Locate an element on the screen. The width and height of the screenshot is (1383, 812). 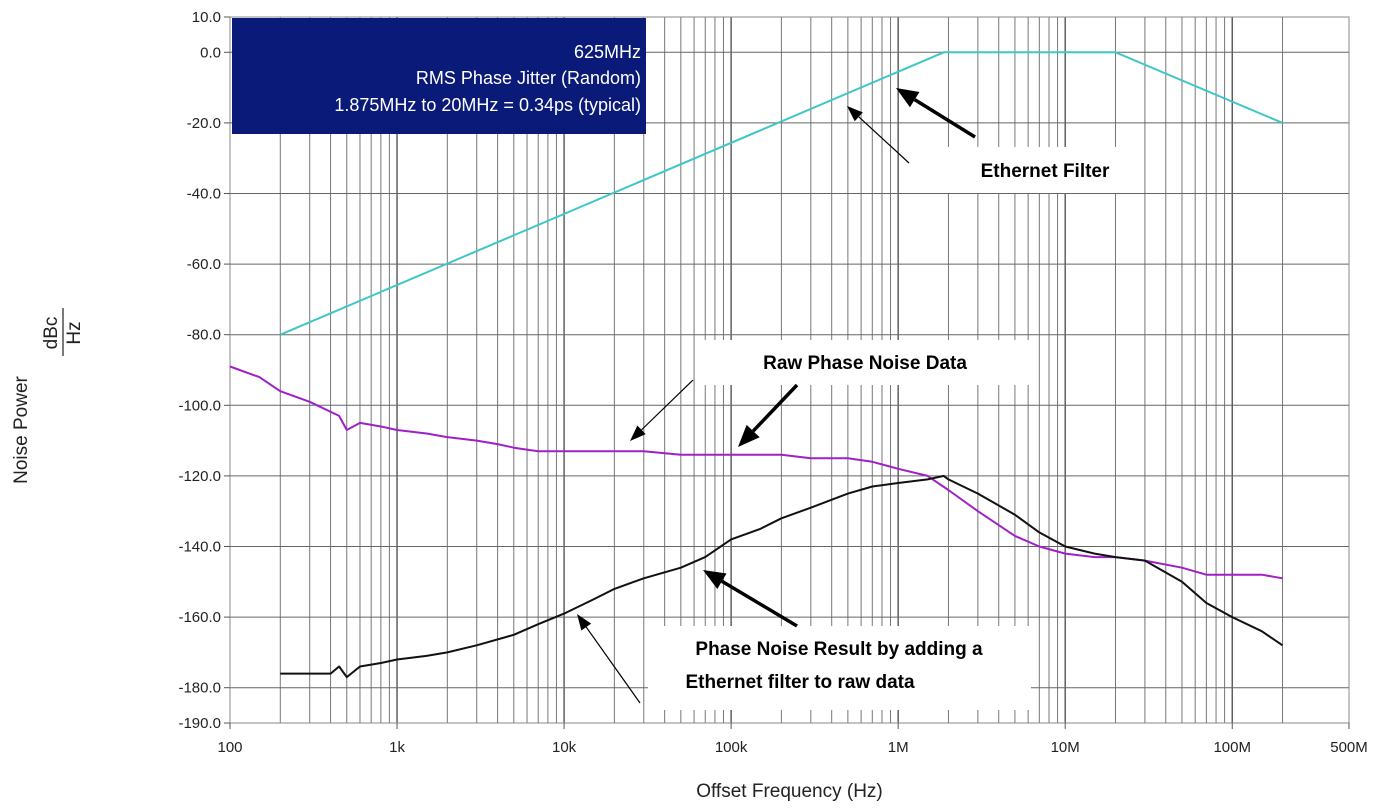
x-tick-label: 100k is located at coordinates (731, 747).